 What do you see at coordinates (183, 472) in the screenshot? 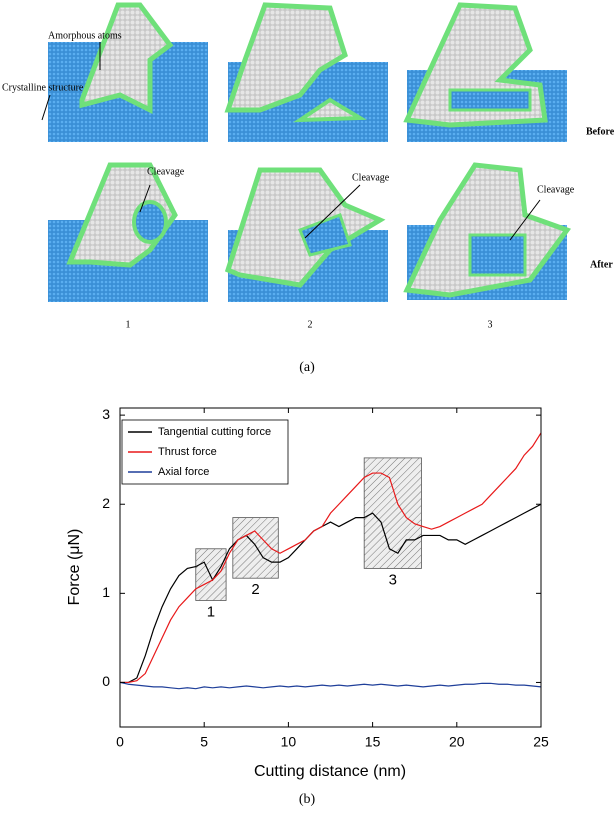
I see `legend-label: Axial force` at bounding box center [183, 472].